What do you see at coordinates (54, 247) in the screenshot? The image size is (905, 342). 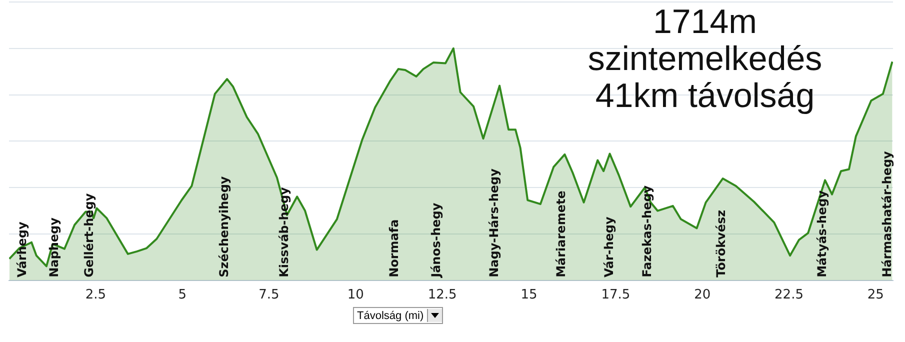 I see `annotation: Naphegy` at bounding box center [54, 247].